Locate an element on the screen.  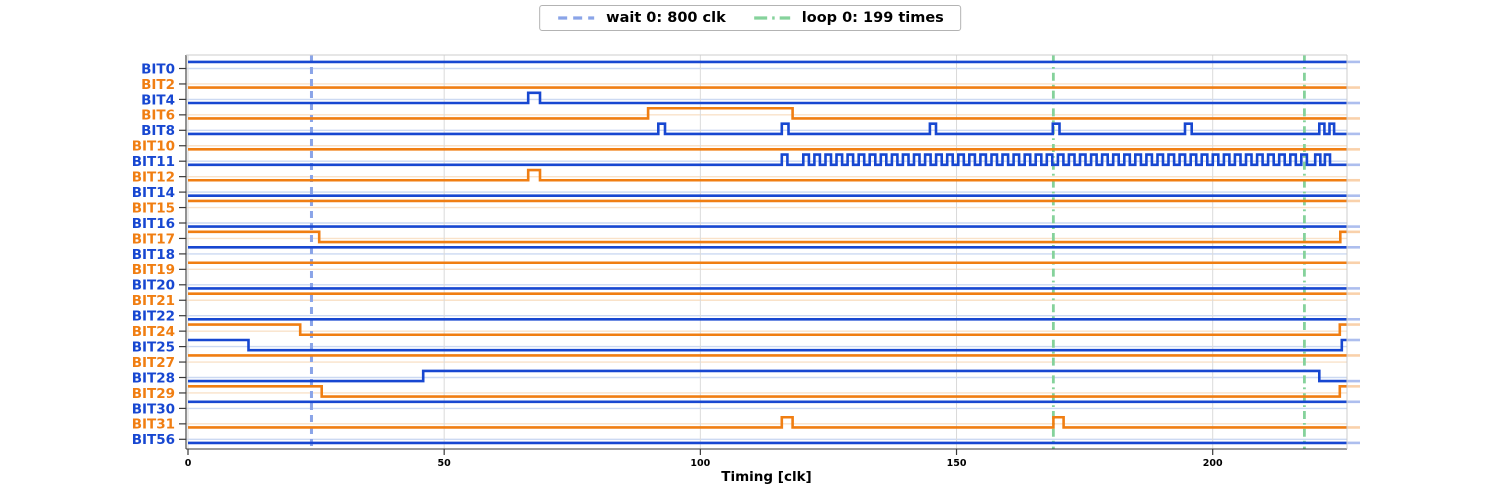
row-label-BIT12: BIT12 is located at coordinates (153, 178).